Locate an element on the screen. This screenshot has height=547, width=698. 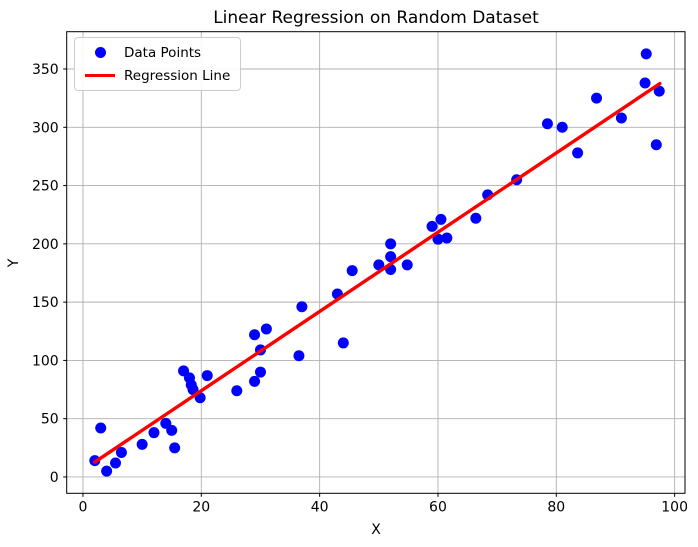
legend-label-data-points: Data Points is located at coordinates (163, 52).